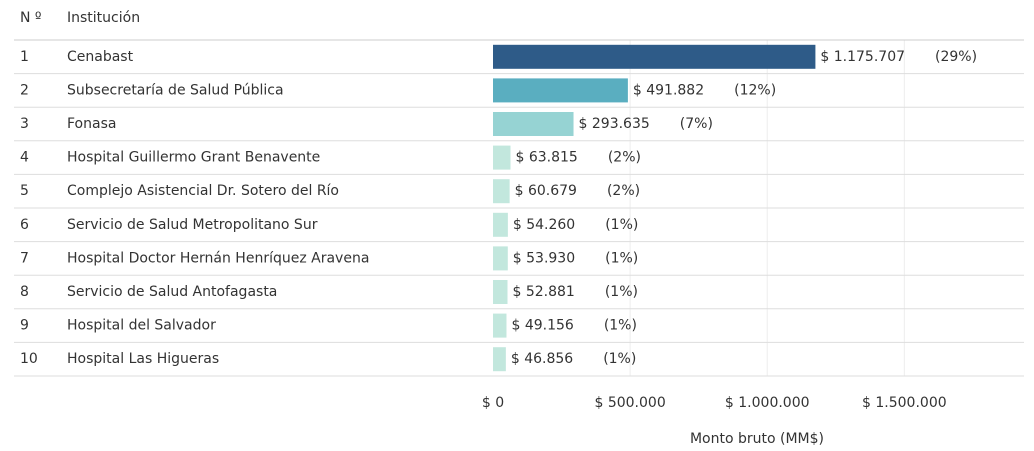 Image resolution: width=1034 pixels, height=451 pixels. What do you see at coordinates (29, 359) in the screenshot?
I see `row-number: 10` at bounding box center [29, 359].